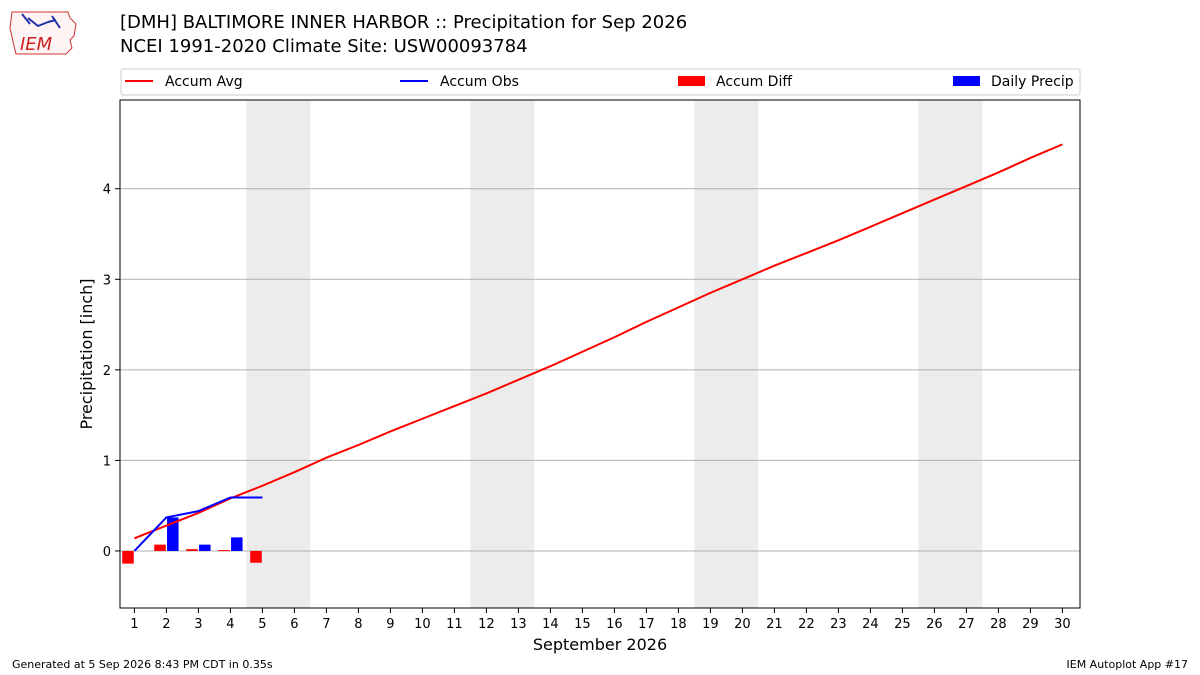  What do you see at coordinates (998, 624) in the screenshot?
I see `x-tick-label: 28` at bounding box center [998, 624].